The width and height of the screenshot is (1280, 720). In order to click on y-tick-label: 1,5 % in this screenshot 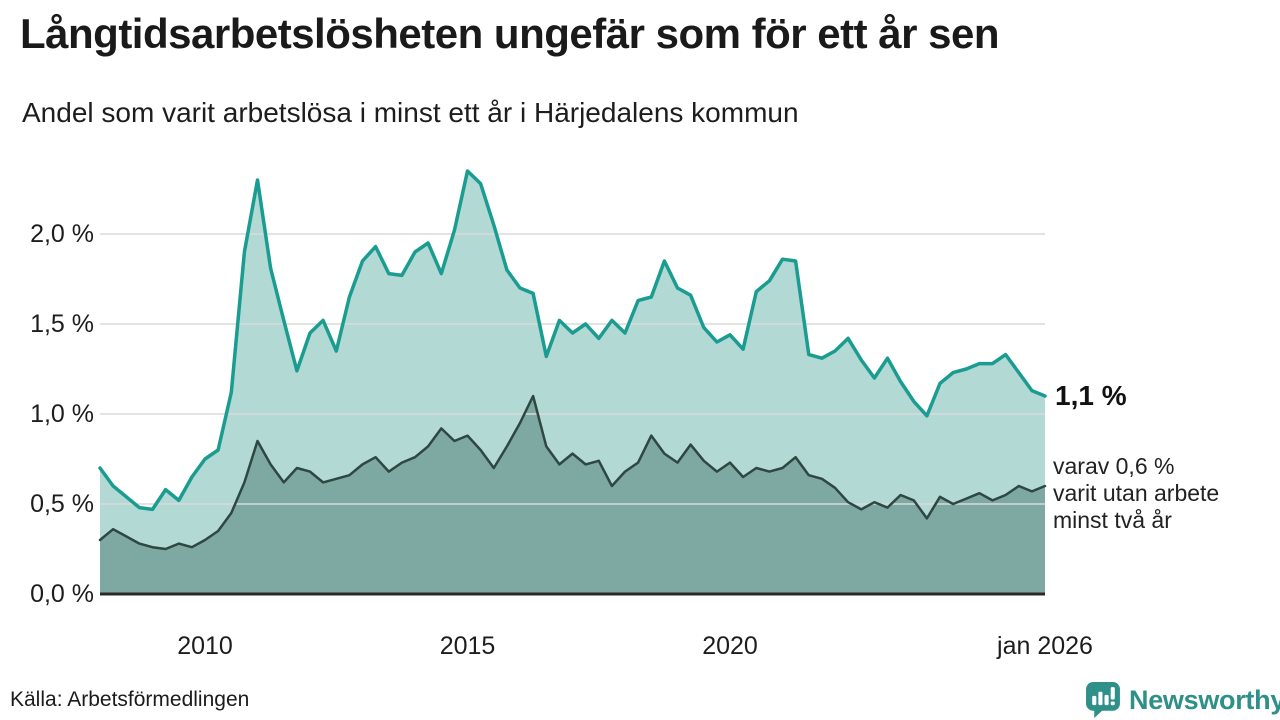, I will do `click(62, 324)`.